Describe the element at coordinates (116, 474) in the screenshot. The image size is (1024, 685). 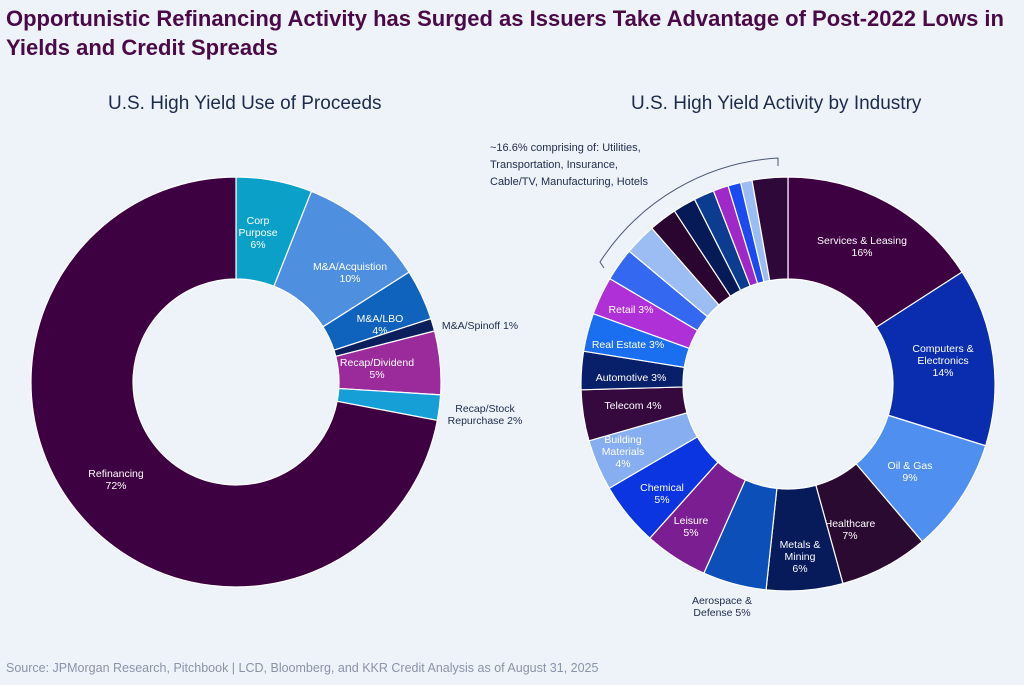
I see `slice-label-line: Refinancing` at that location.